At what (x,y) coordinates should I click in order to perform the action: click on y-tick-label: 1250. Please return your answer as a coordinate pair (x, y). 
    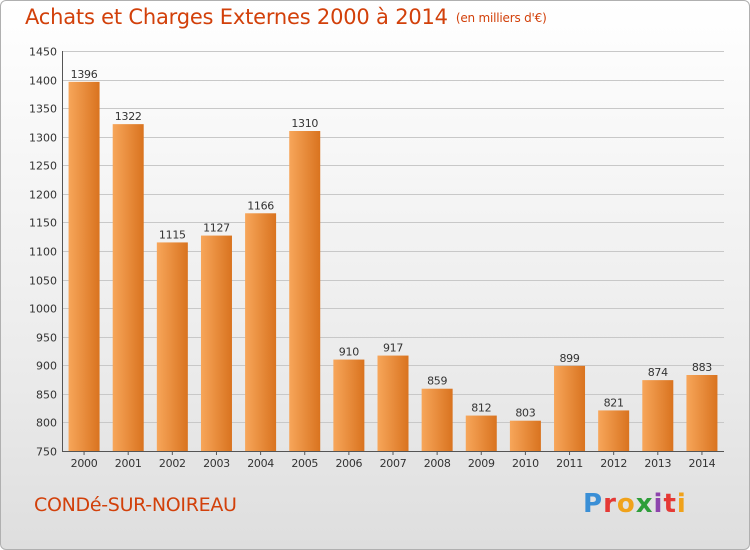
    Looking at the image, I should click on (43, 166).